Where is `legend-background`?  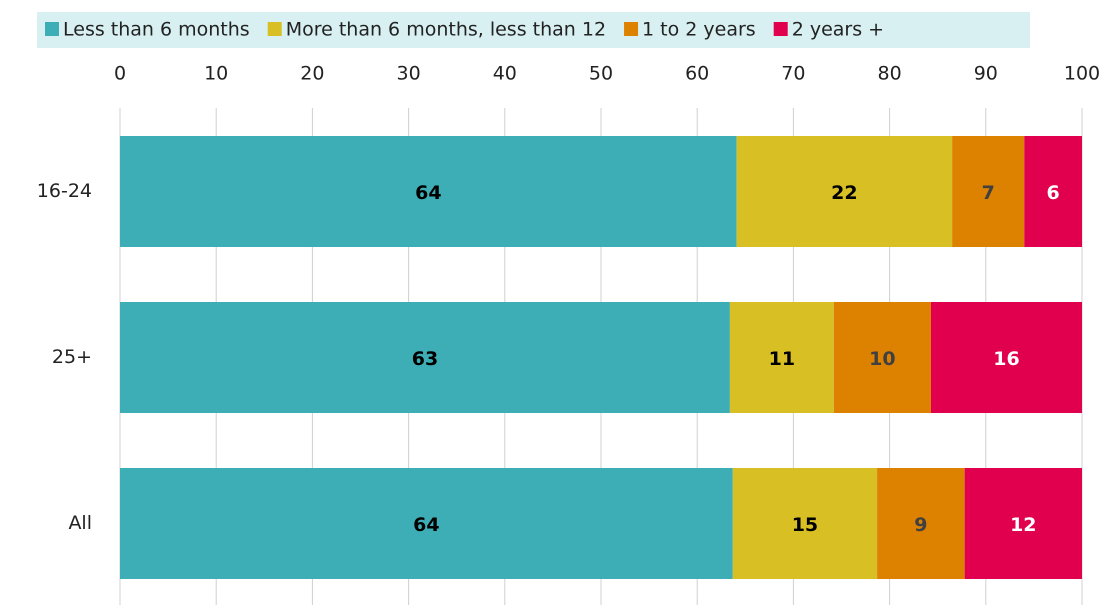 legend-background is located at coordinates (533, 30).